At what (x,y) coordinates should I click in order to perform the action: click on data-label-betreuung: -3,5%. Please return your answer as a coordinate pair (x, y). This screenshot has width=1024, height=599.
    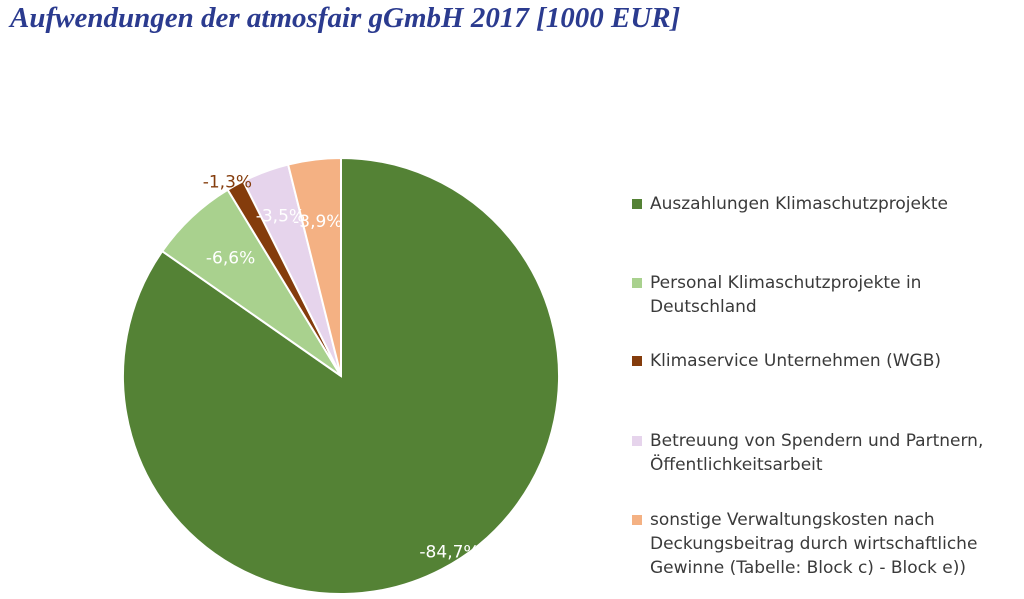
    Looking at the image, I should click on (280, 217).